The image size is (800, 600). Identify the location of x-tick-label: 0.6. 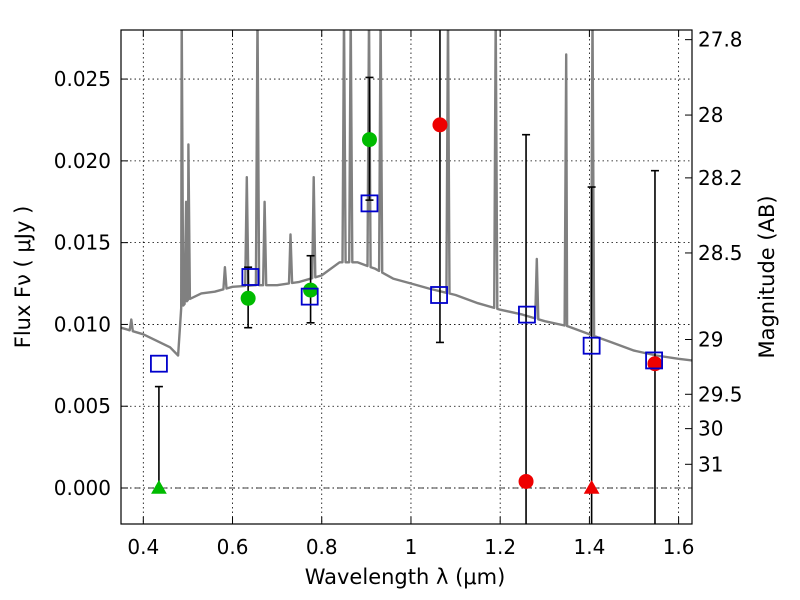
(233, 547).